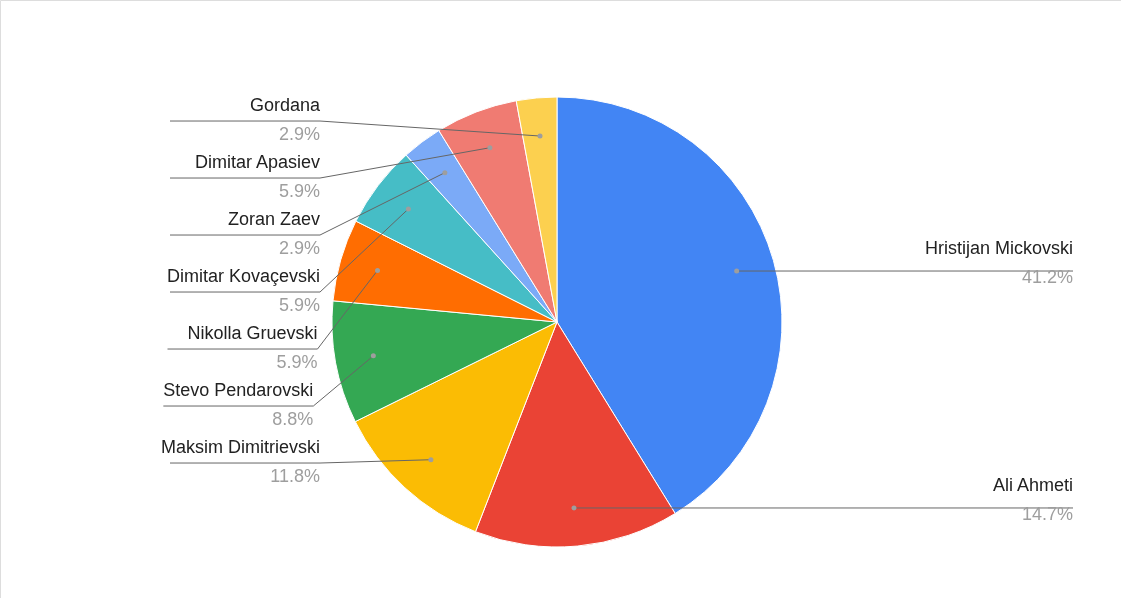  Describe the element at coordinates (1047, 513) in the screenshot. I see `data-label: 14.7%` at that location.